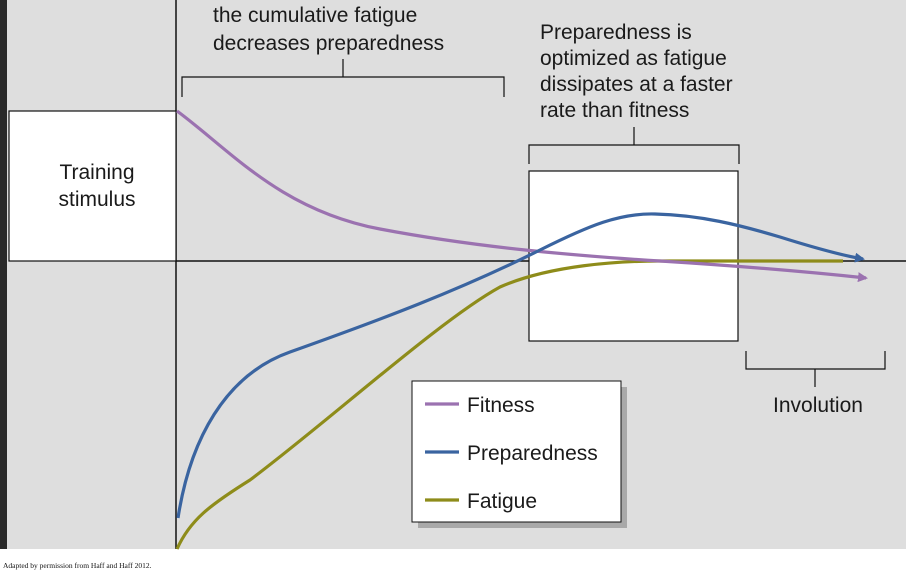  What do you see at coordinates (92, 186) in the screenshot?
I see `training-stimulus-box: Training stimulus` at bounding box center [92, 186].